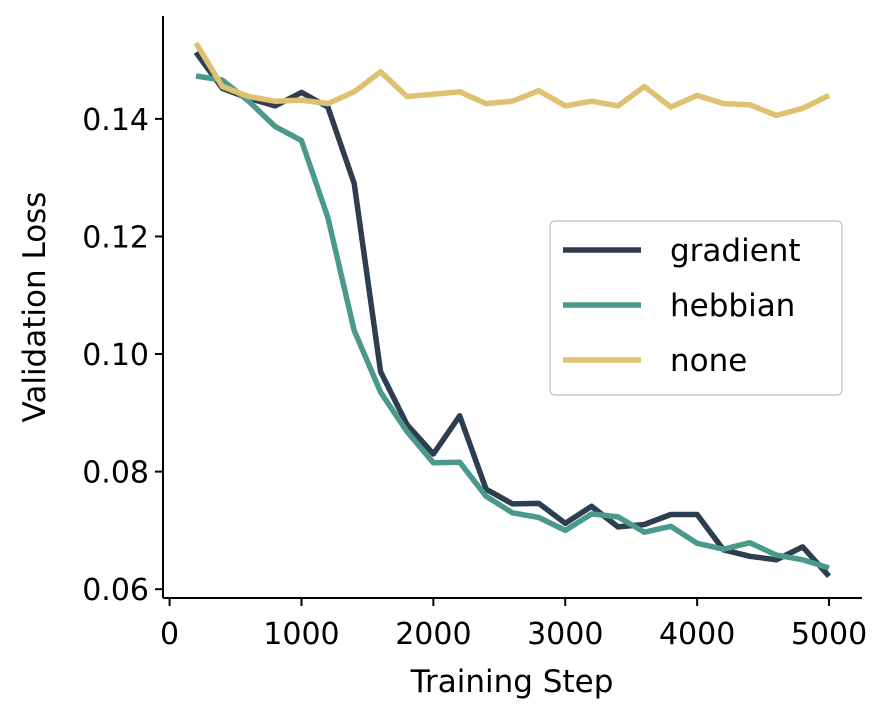 This screenshot has width=894, height=715. What do you see at coordinates (169, 634) in the screenshot?
I see `x-tick-label: 0` at bounding box center [169, 634].